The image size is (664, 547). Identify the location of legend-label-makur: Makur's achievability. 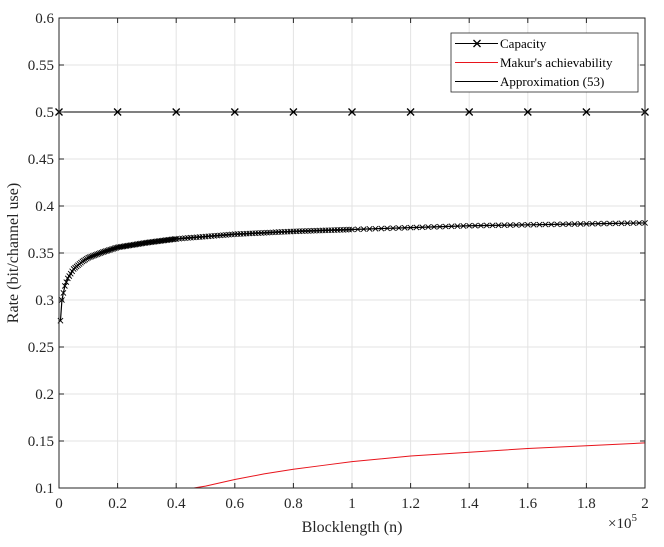
(556, 62).